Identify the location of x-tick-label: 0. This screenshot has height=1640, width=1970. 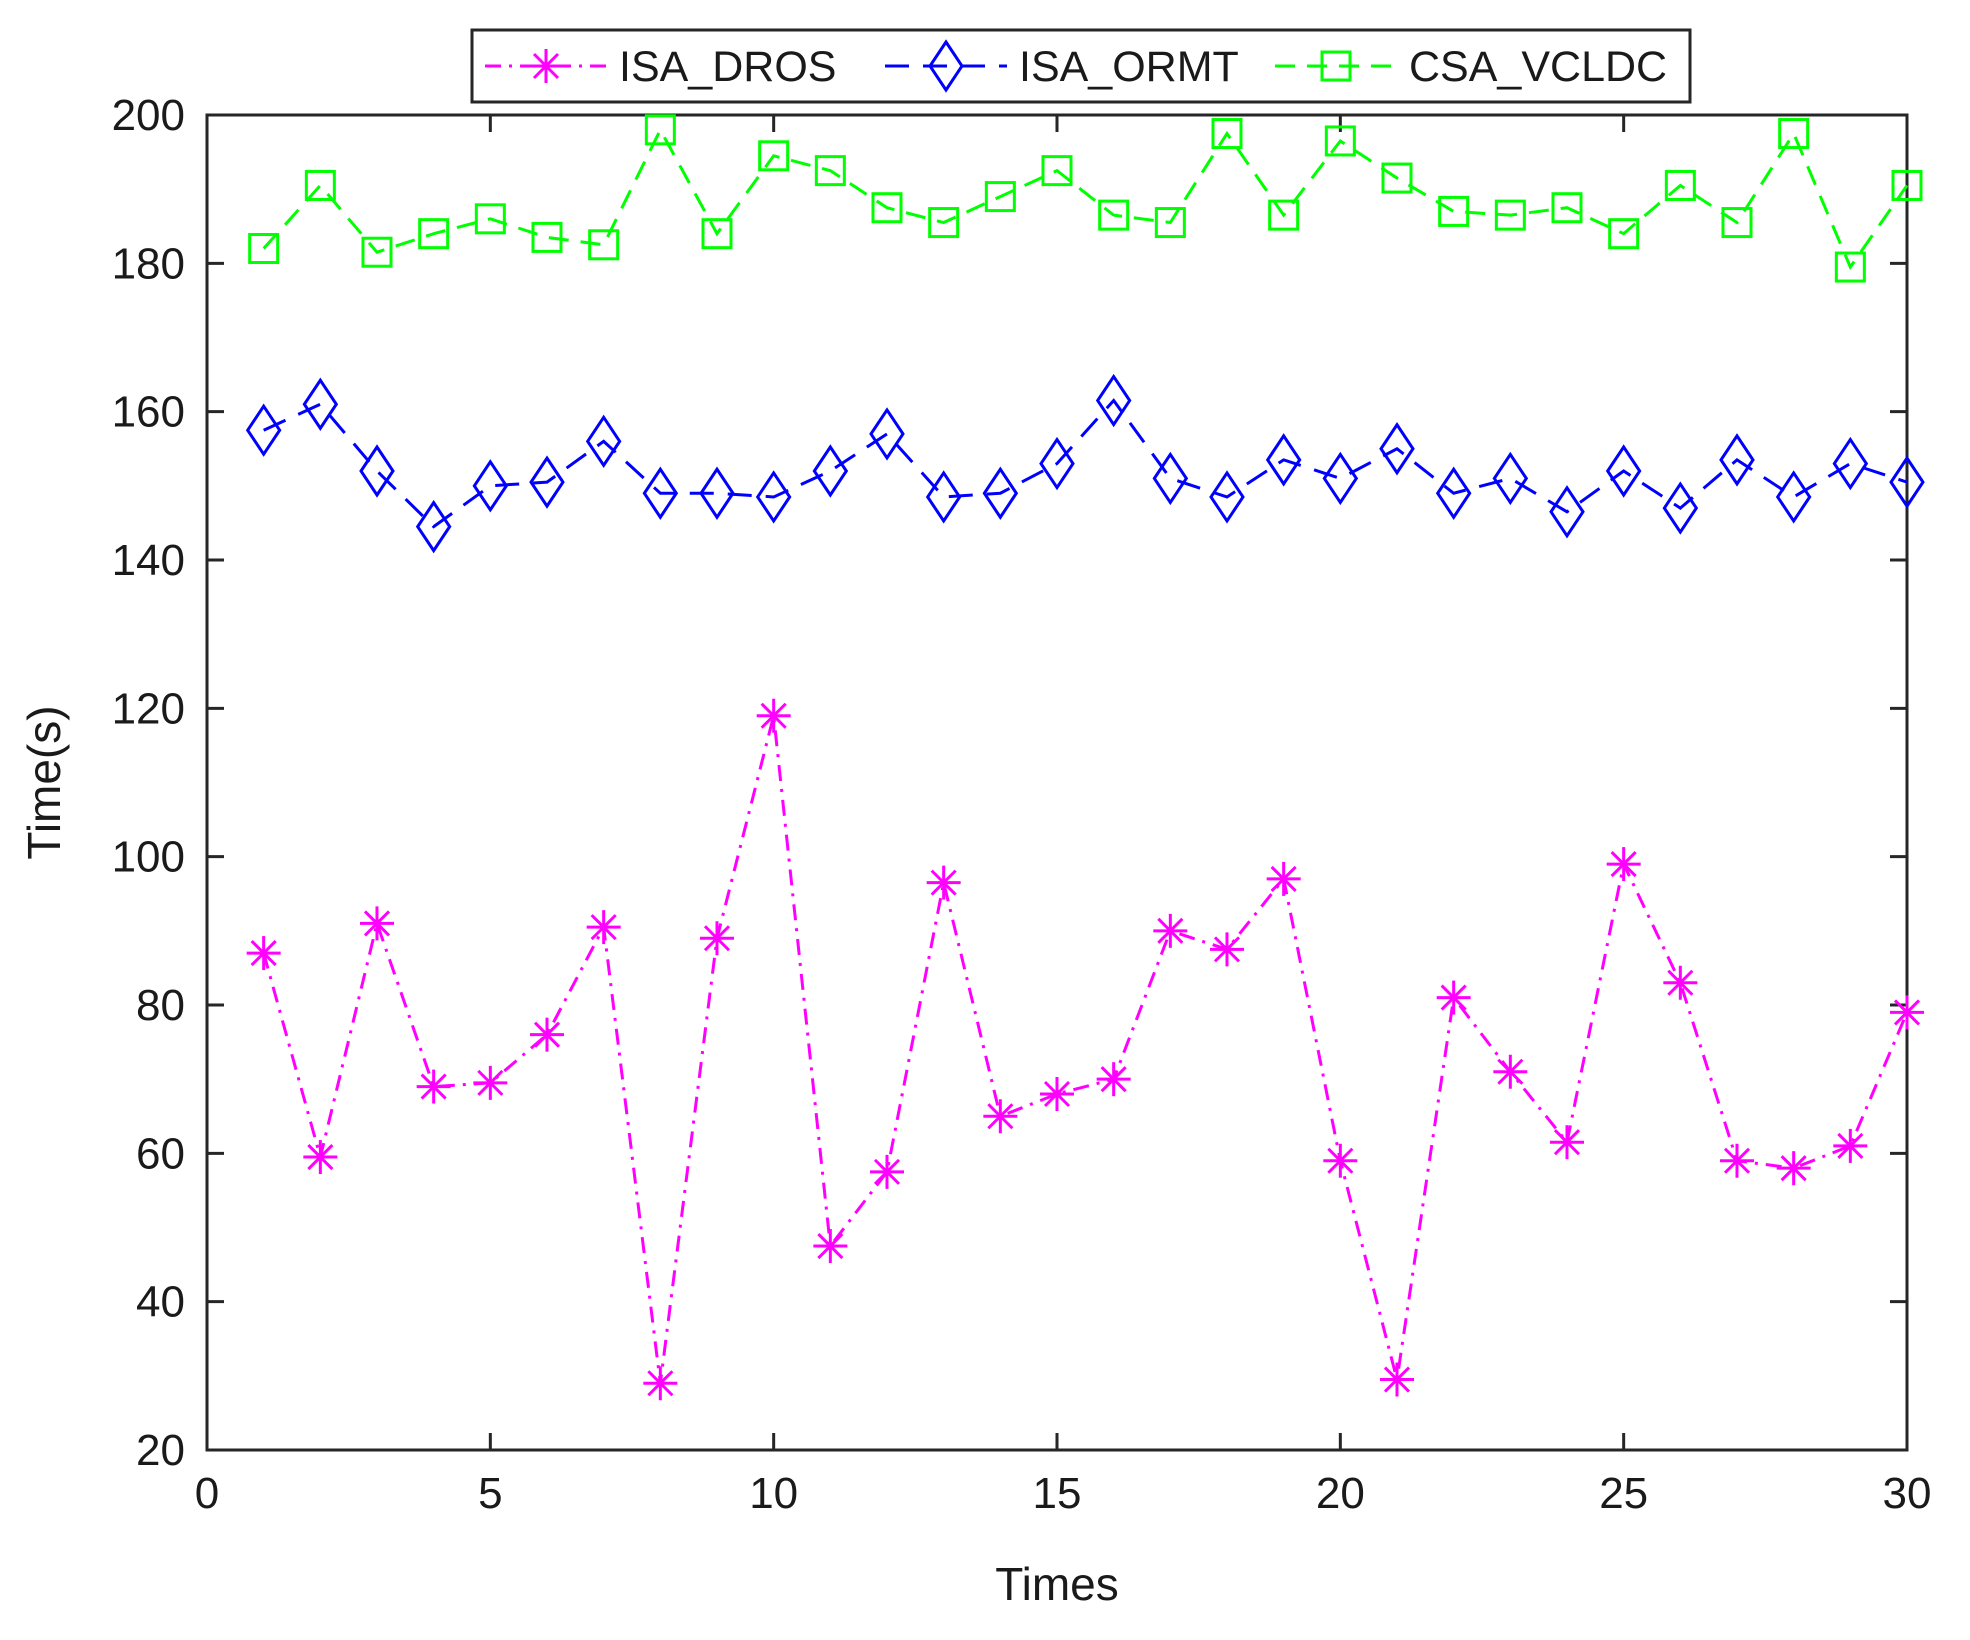
(207, 1493).